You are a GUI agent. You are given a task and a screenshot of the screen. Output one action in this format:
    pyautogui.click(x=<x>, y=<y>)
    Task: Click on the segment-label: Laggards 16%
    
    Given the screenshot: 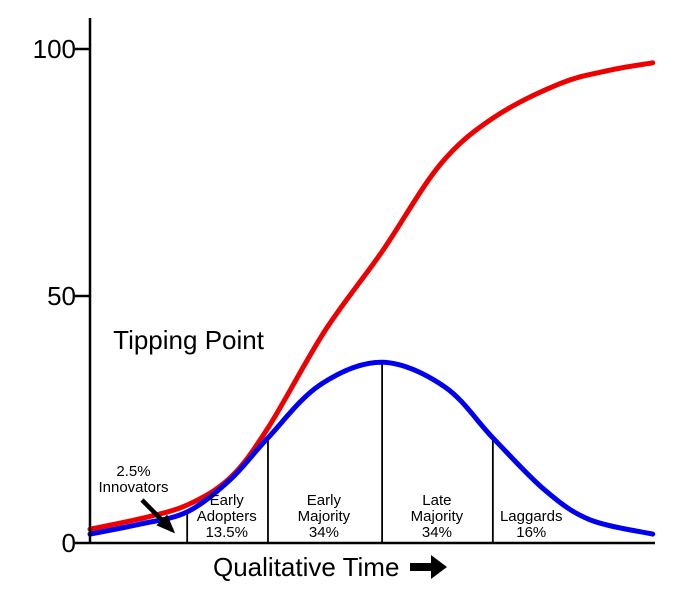 What is the action you would take?
    pyautogui.click(x=531, y=525)
    